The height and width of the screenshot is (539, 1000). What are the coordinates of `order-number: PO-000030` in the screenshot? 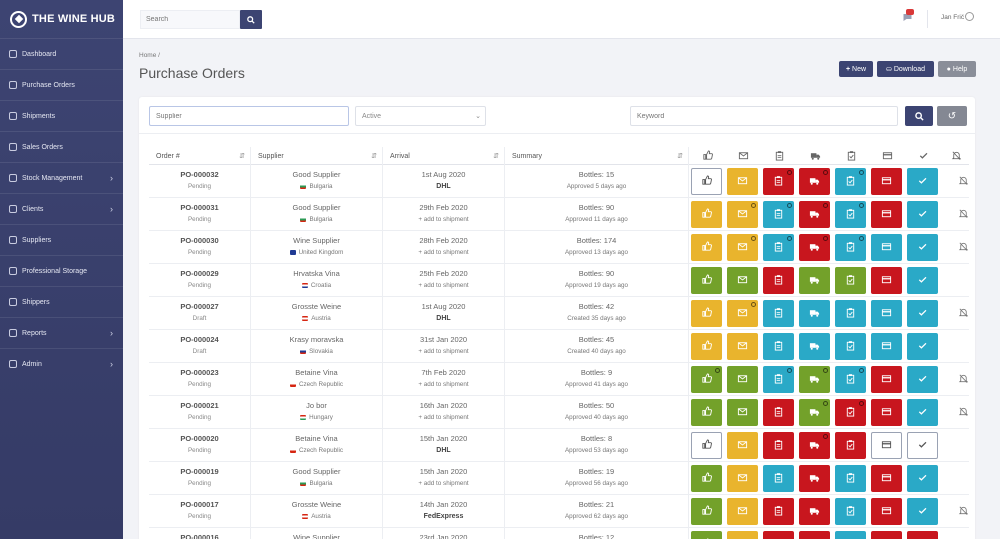 It's located at (199, 240).